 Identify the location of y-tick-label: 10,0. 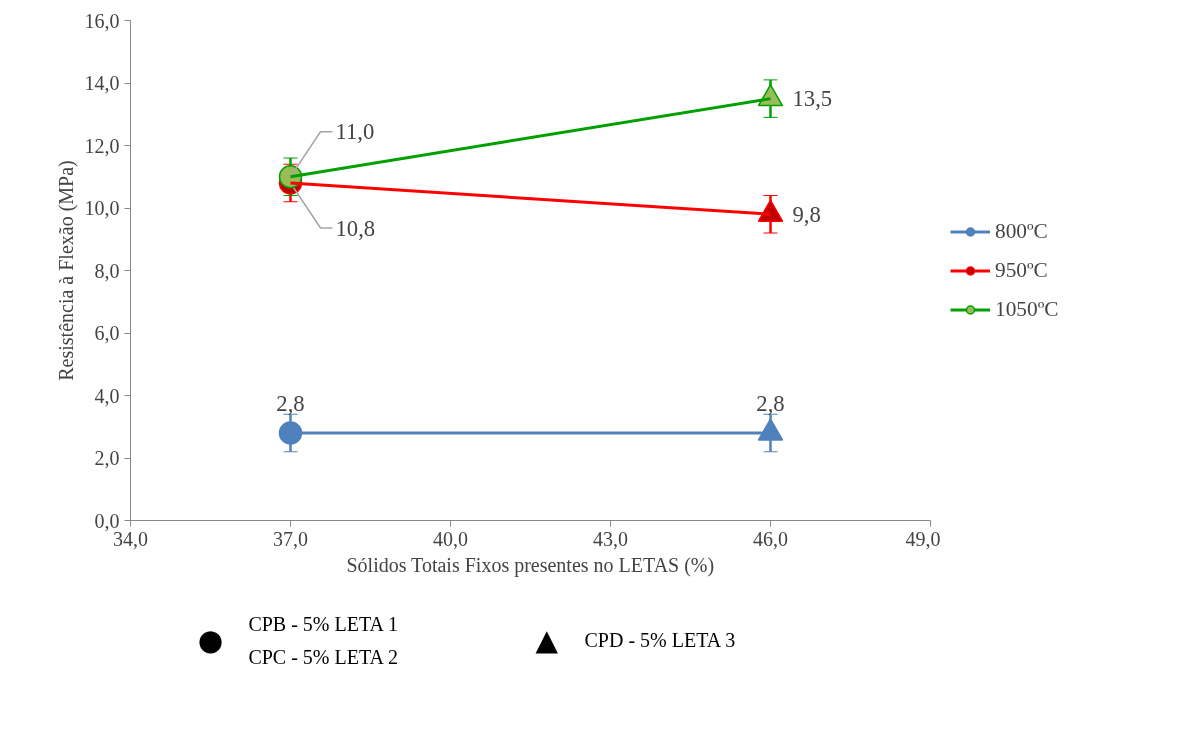
(102, 208).